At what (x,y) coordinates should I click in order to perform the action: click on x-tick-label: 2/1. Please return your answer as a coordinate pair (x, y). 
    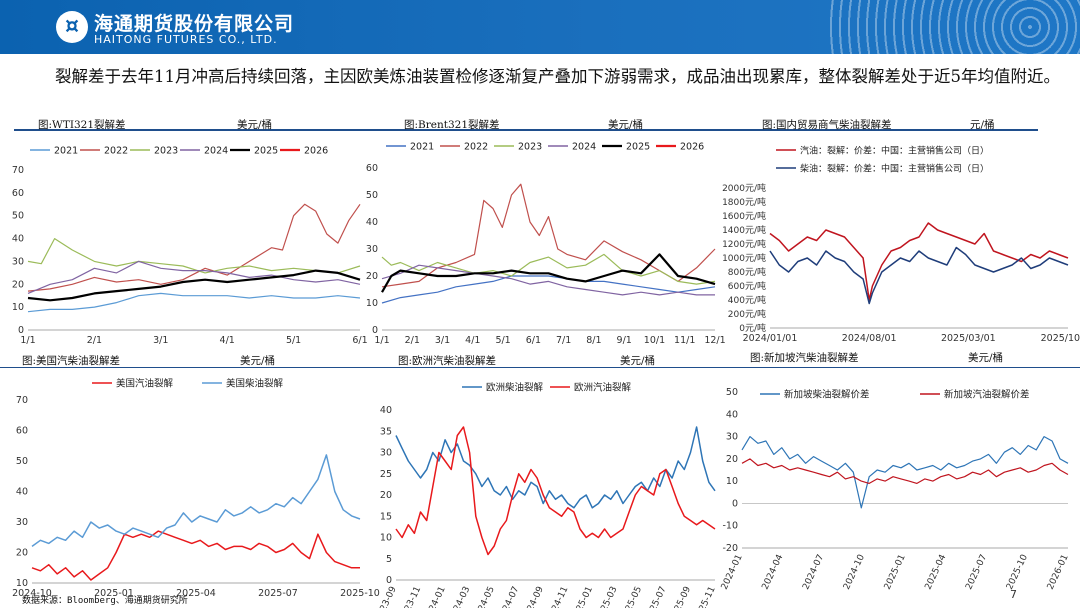
    Looking at the image, I should click on (94, 340).